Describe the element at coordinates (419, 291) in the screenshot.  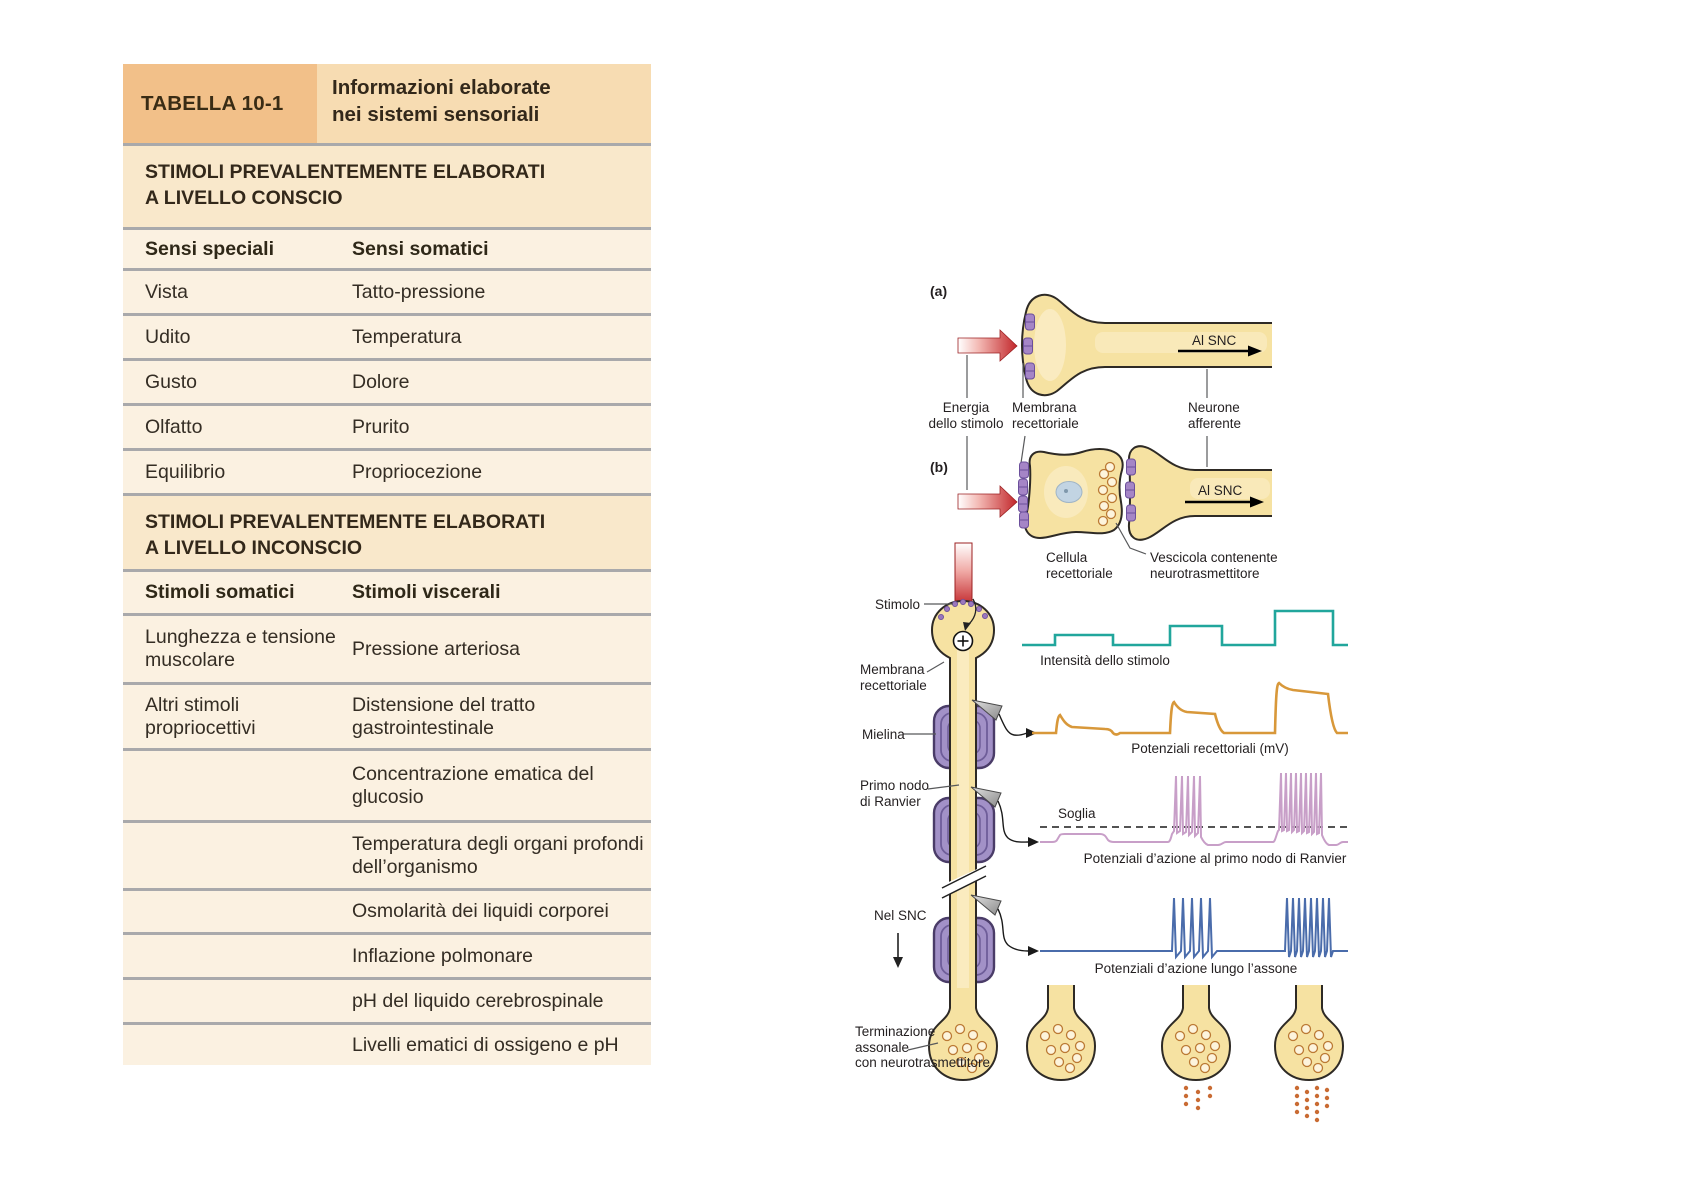
I see `cell: Tatto-pressione` at that location.